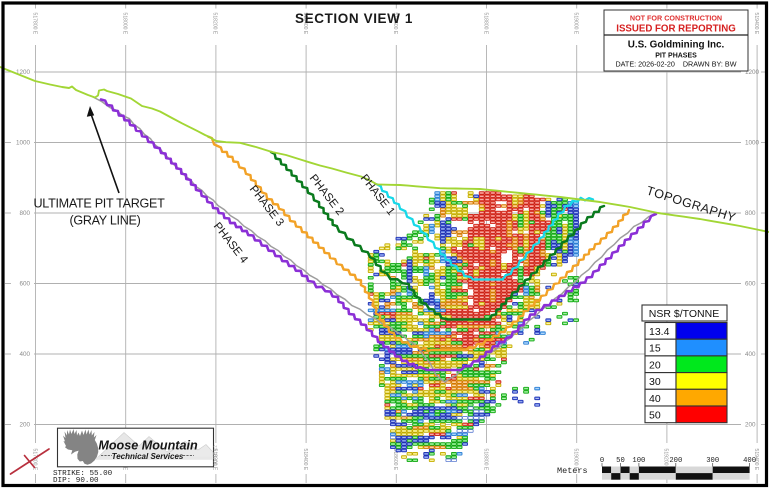 Image resolution: width=769 pixels, height=496 pixels. Describe the element at coordinates (655, 399) in the screenshot. I see `svg-text: 40` at that location.